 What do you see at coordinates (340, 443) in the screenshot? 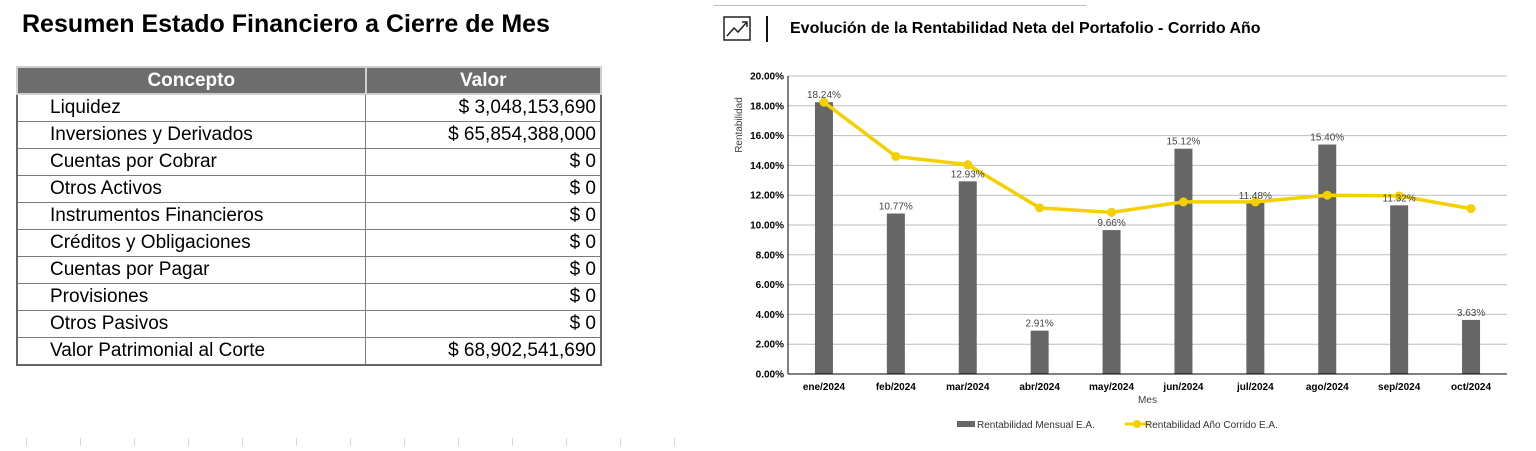
I see `bottom-tick-strip` at bounding box center [340, 443].